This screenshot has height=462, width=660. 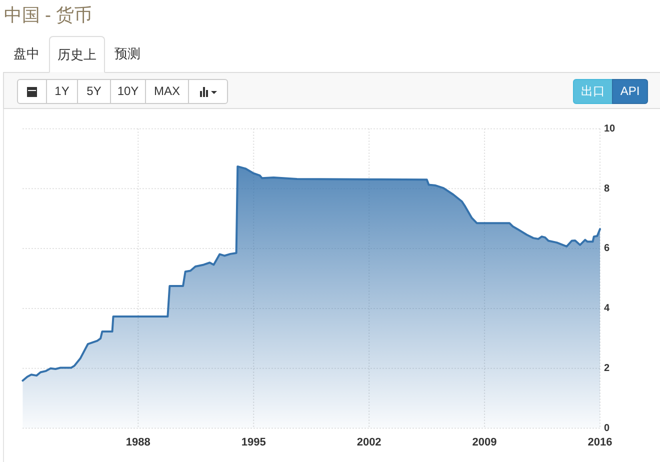 What do you see at coordinates (253, 442) in the screenshot?
I see `x-tick-label: 1995` at bounding box center [253, 442].